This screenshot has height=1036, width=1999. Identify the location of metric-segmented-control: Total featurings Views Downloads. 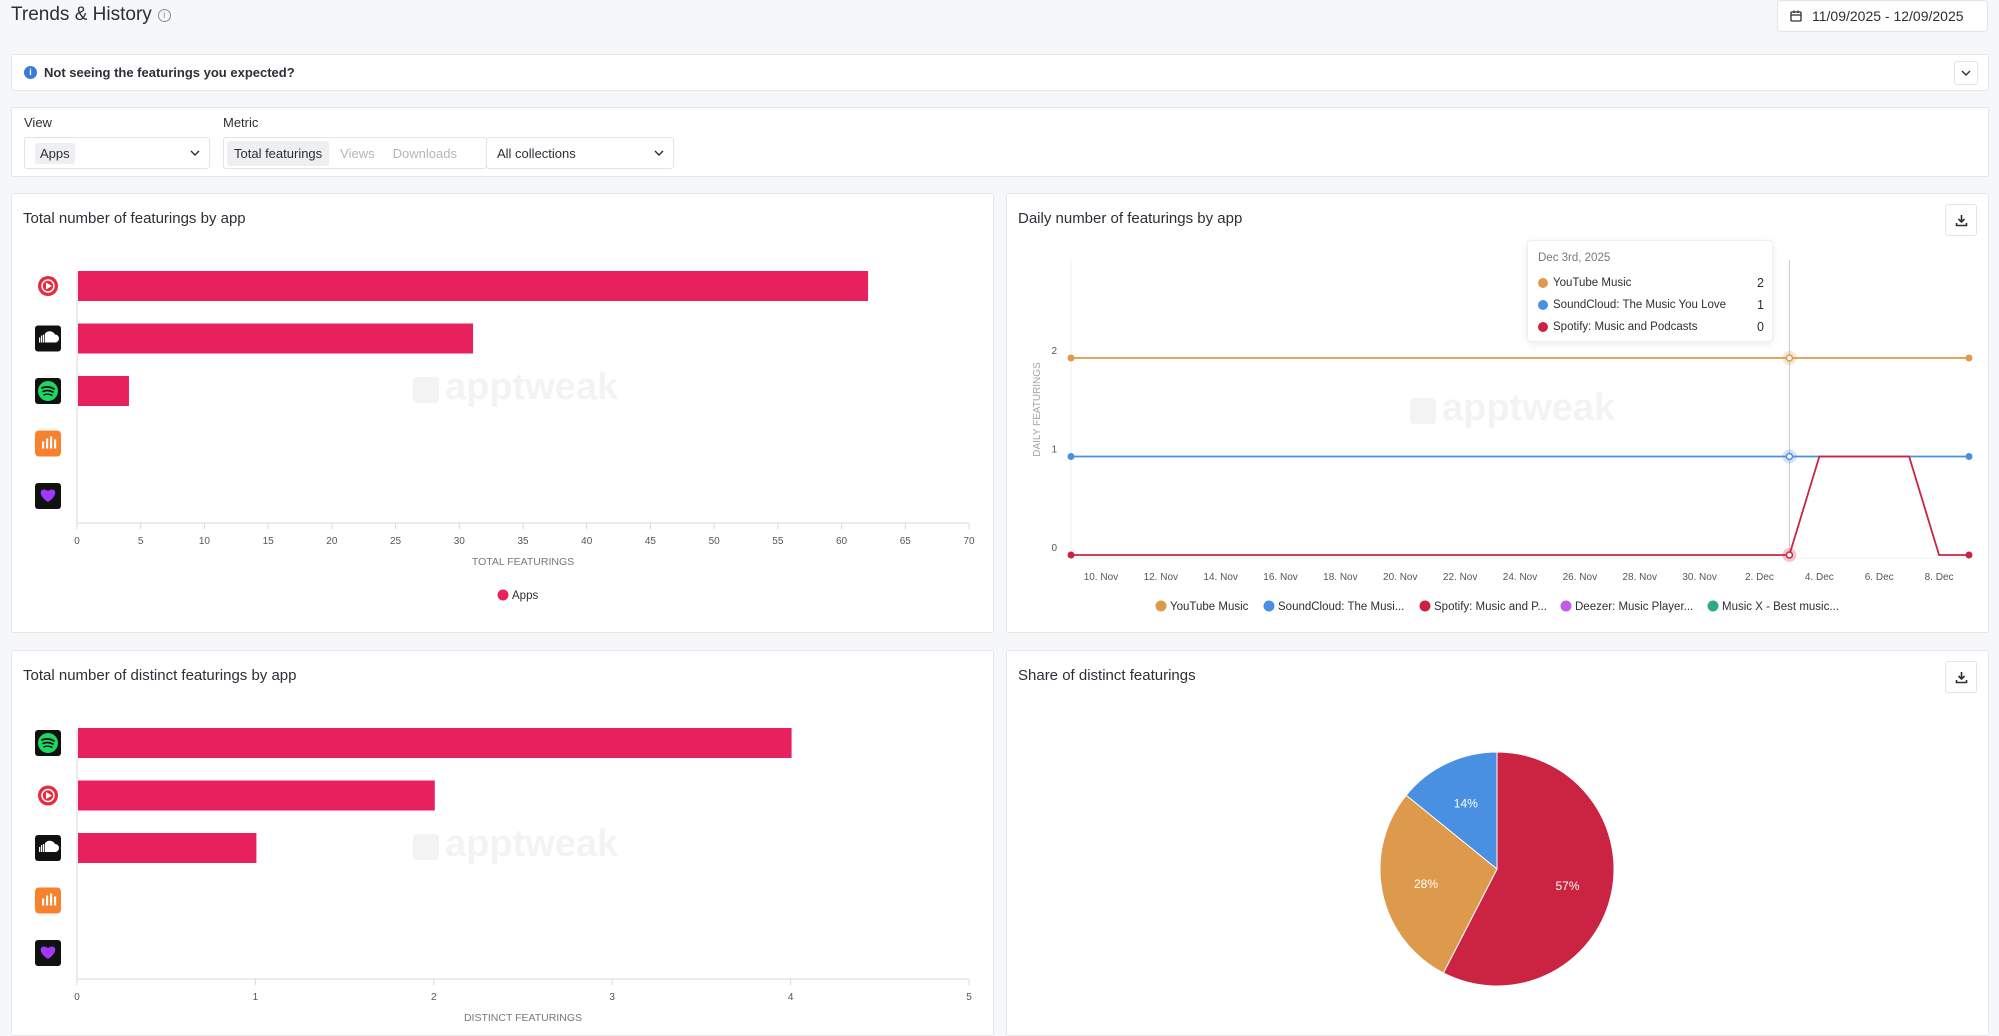
(355, 153).